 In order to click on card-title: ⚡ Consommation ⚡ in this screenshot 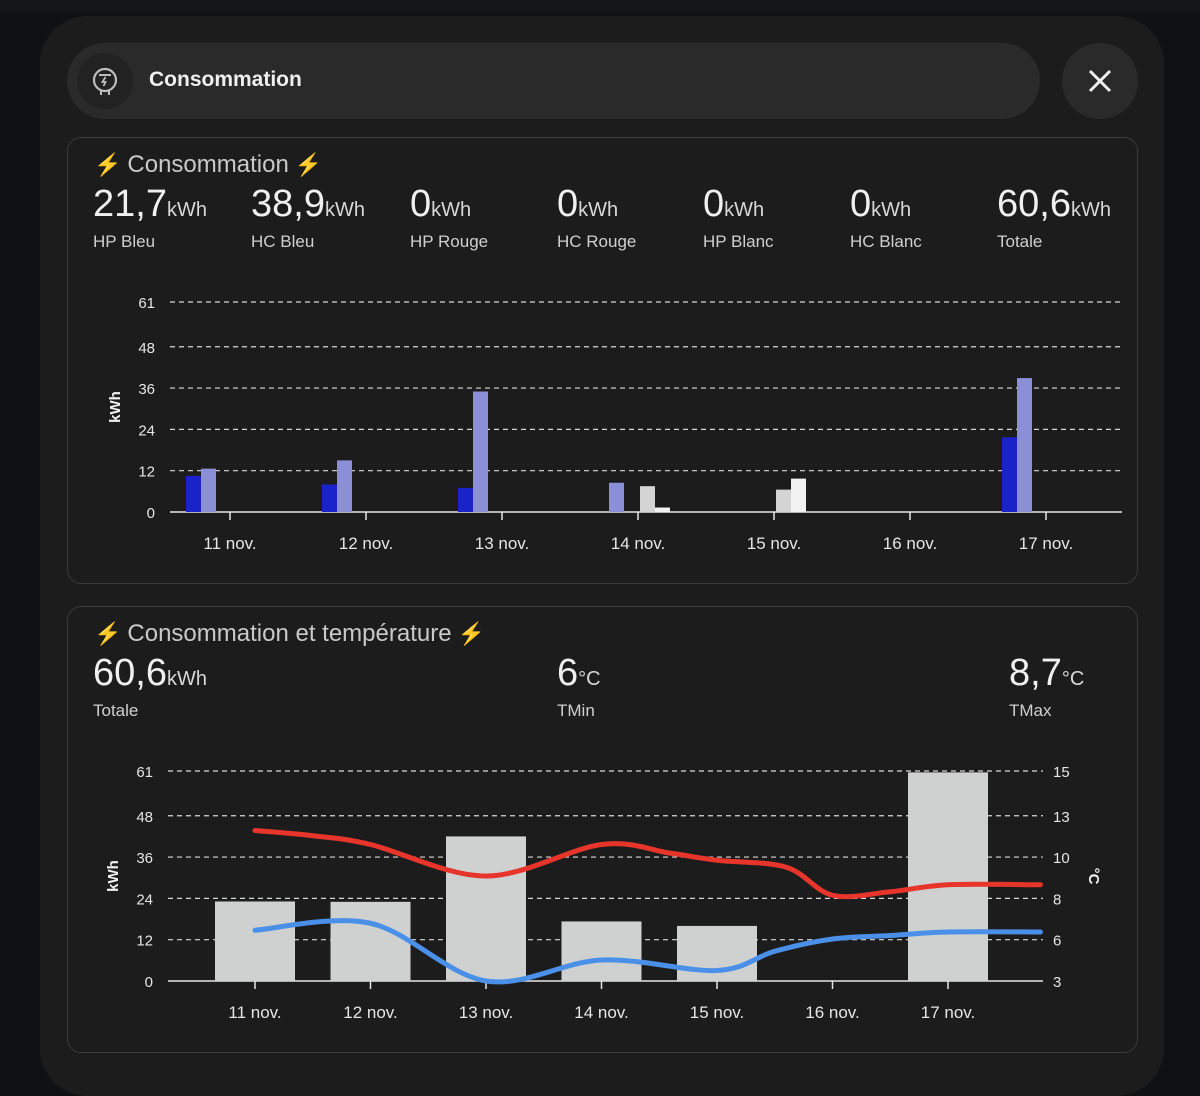, I will do `click(208, 165)`.